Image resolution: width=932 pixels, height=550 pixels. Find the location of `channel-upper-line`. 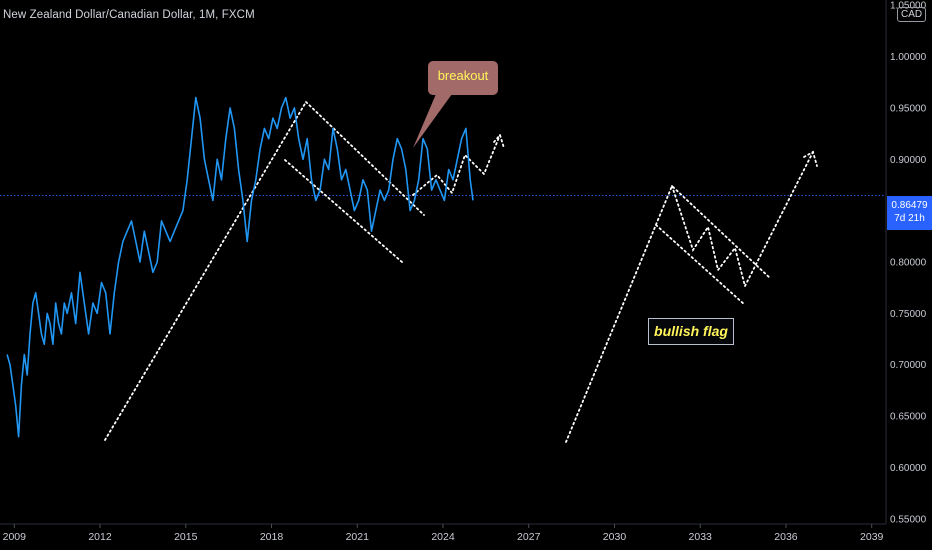

channel-upper-line is located at coordinates (365, 158).